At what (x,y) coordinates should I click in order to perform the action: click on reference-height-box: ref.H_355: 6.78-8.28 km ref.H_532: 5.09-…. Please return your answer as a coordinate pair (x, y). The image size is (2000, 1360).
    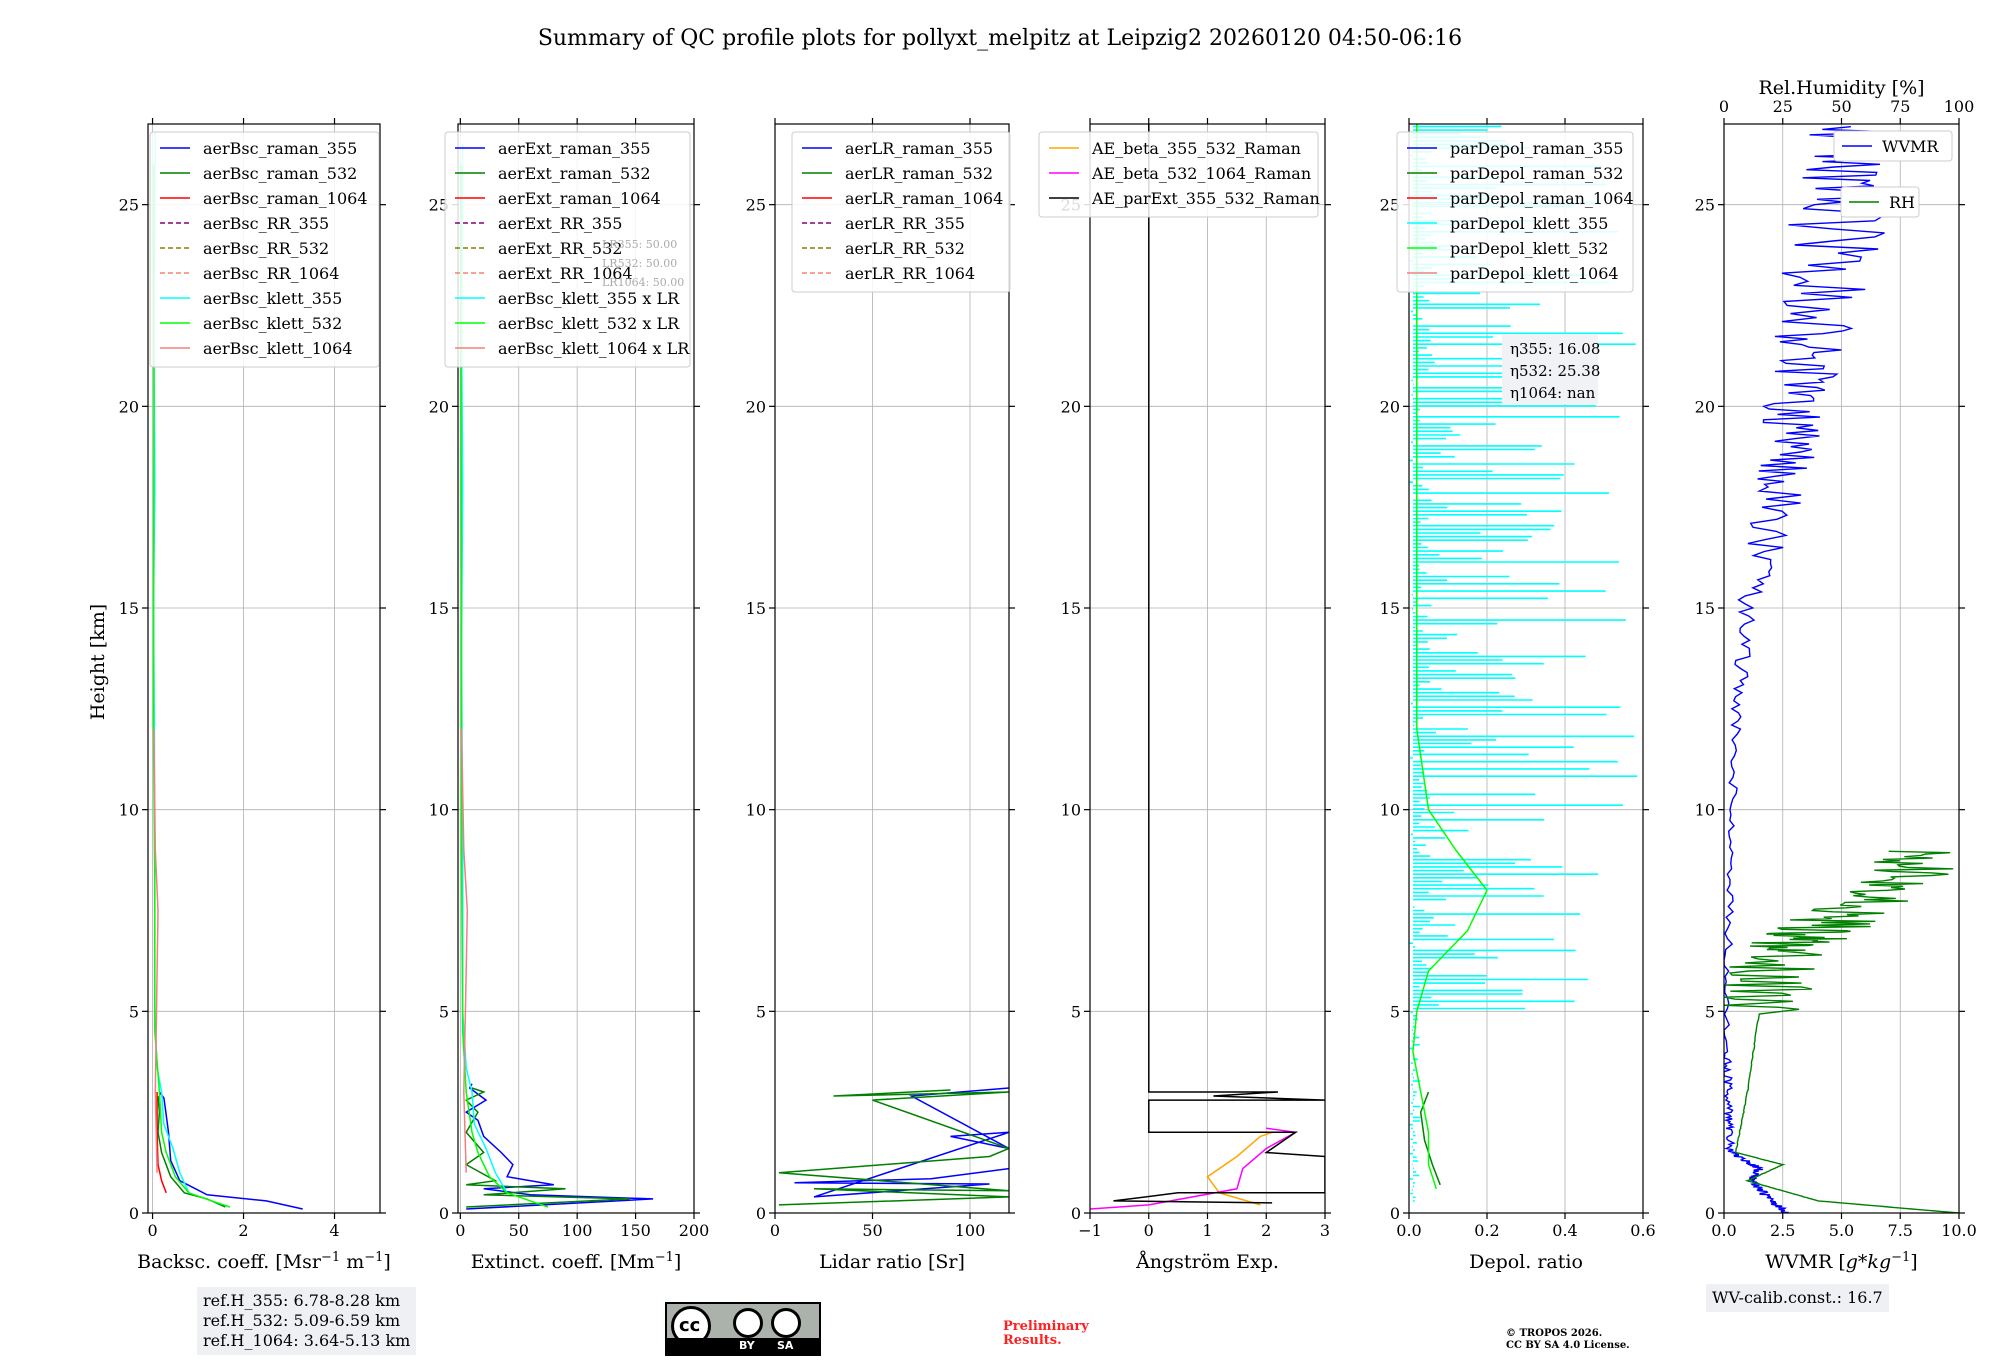
    Looking at the image, I should click on (307, 1321).